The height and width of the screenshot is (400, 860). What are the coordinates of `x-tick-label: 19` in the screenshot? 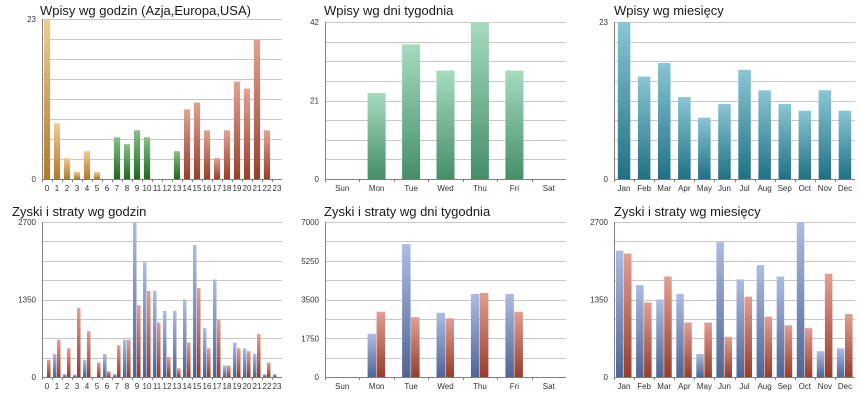 It's located at (237, 386).